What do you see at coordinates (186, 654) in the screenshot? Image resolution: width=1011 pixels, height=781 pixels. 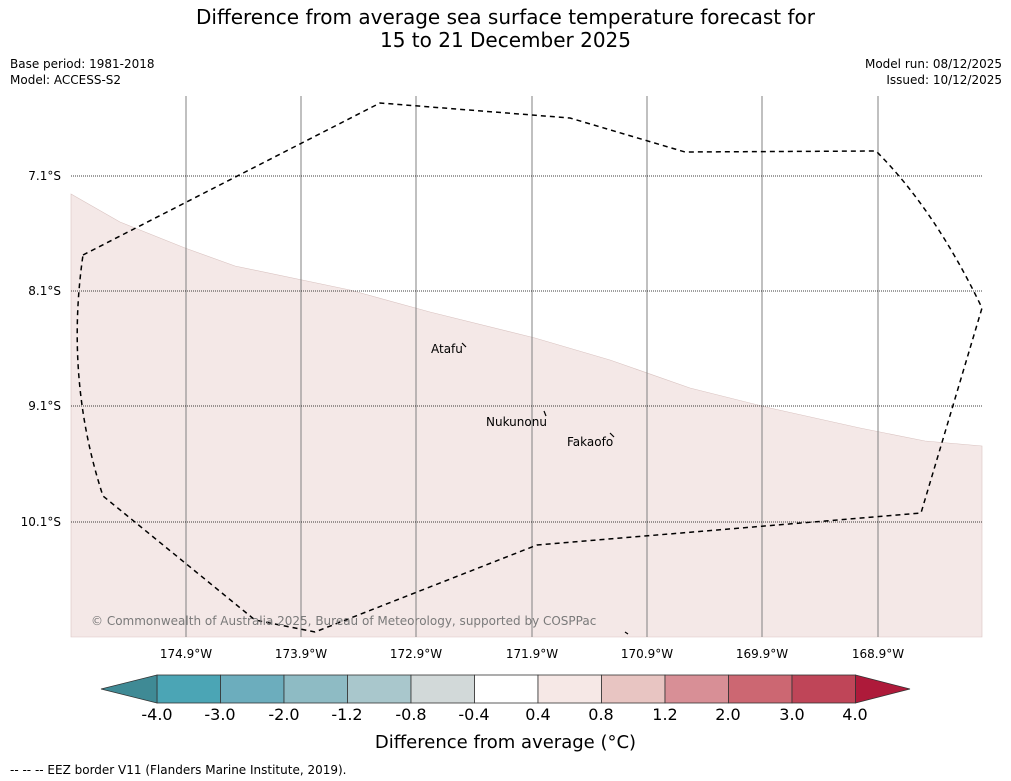 I see `lon-label-174-9w: 174.9°W` at bounding box center [186, 654].